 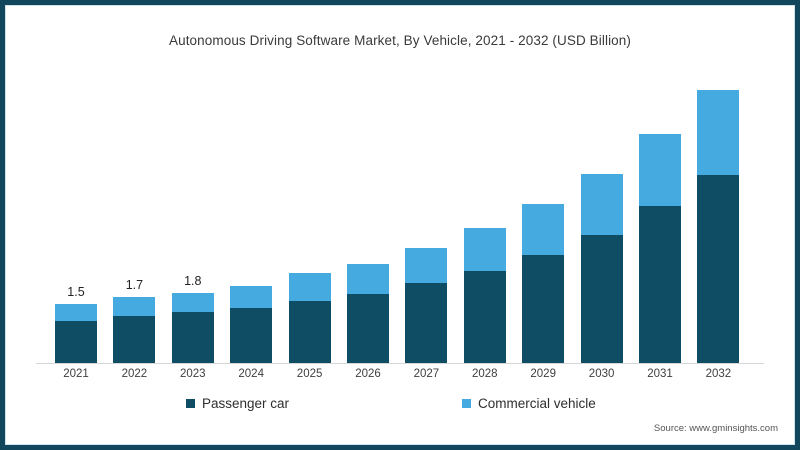 I want to click on x-axis-label-2025: 2025, so click(x=309, y=374).